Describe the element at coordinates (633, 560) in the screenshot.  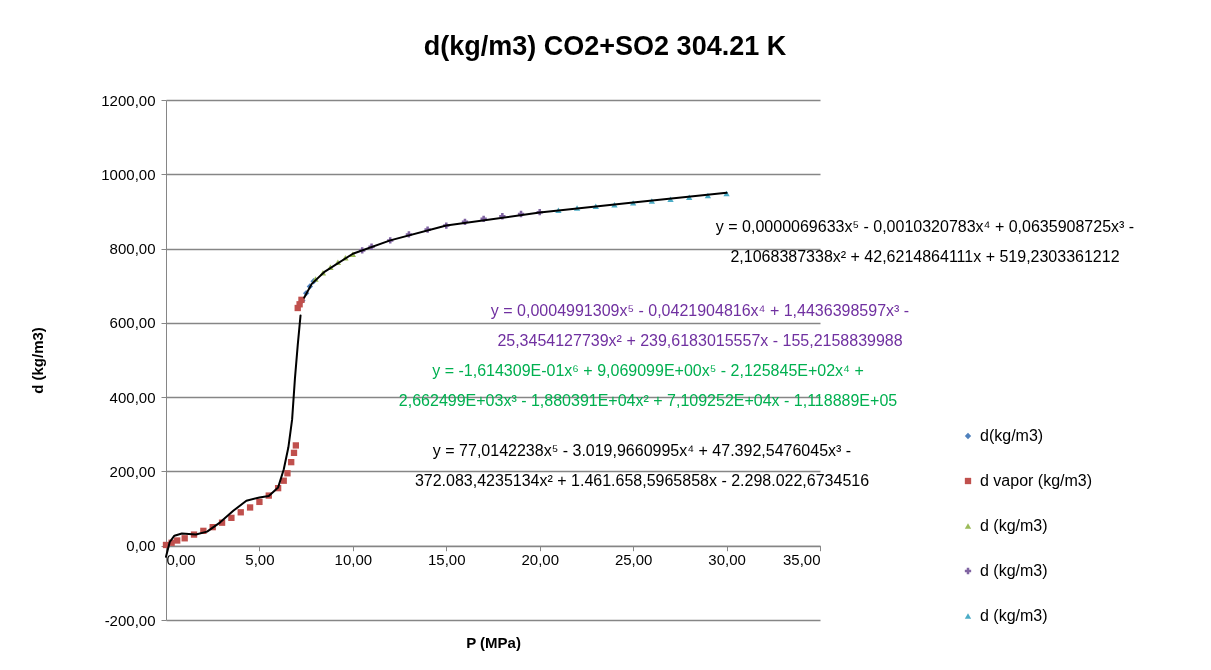
I see `x-tick-label: 25,00` at that location.